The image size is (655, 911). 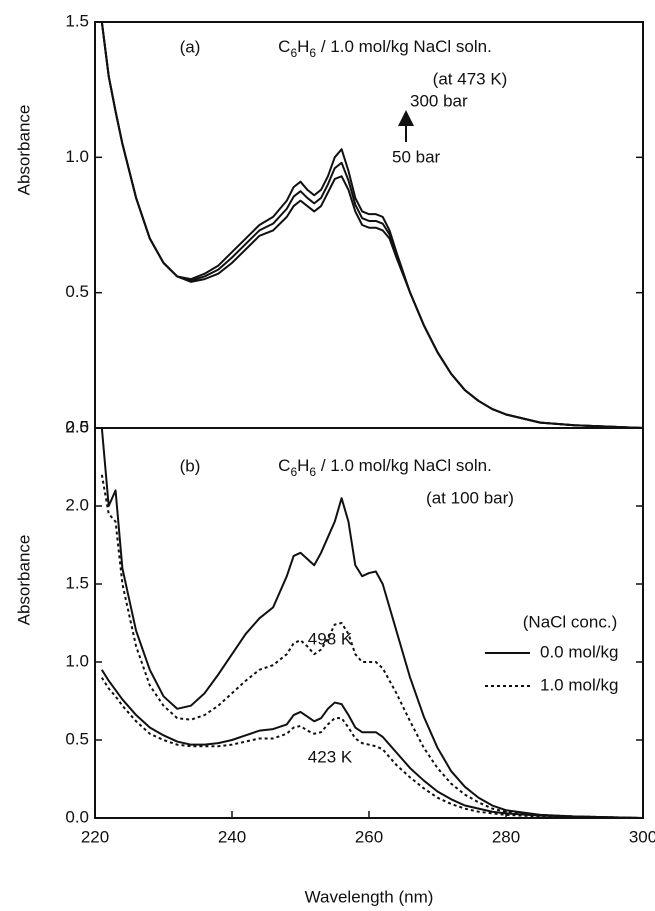 I want to click on x-tick-label: 300, so click(x=642, y=836).